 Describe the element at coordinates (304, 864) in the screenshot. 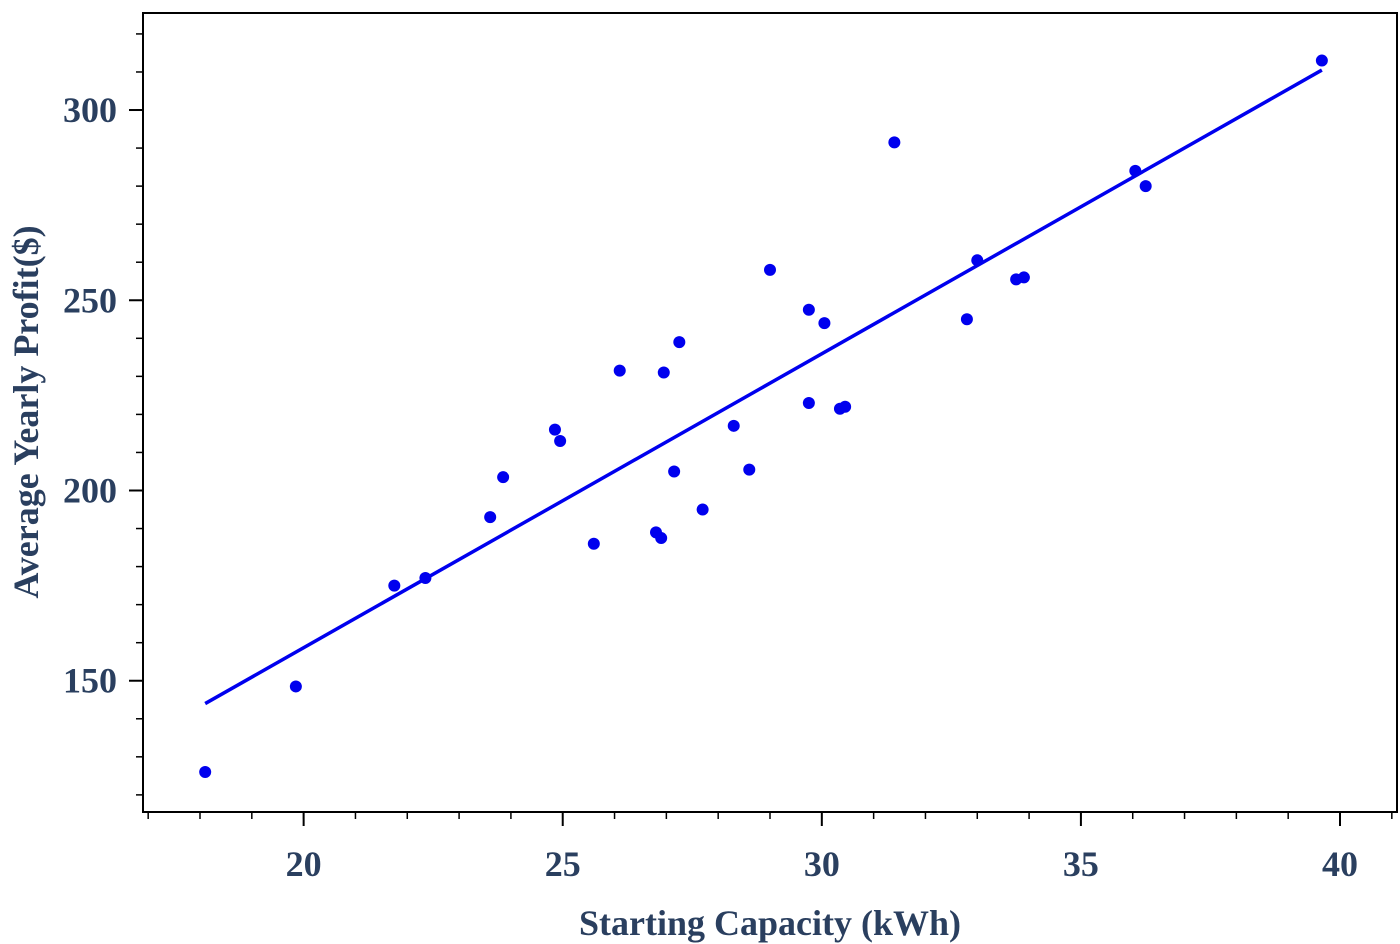

I see `x-tick-label: 20` at that location.